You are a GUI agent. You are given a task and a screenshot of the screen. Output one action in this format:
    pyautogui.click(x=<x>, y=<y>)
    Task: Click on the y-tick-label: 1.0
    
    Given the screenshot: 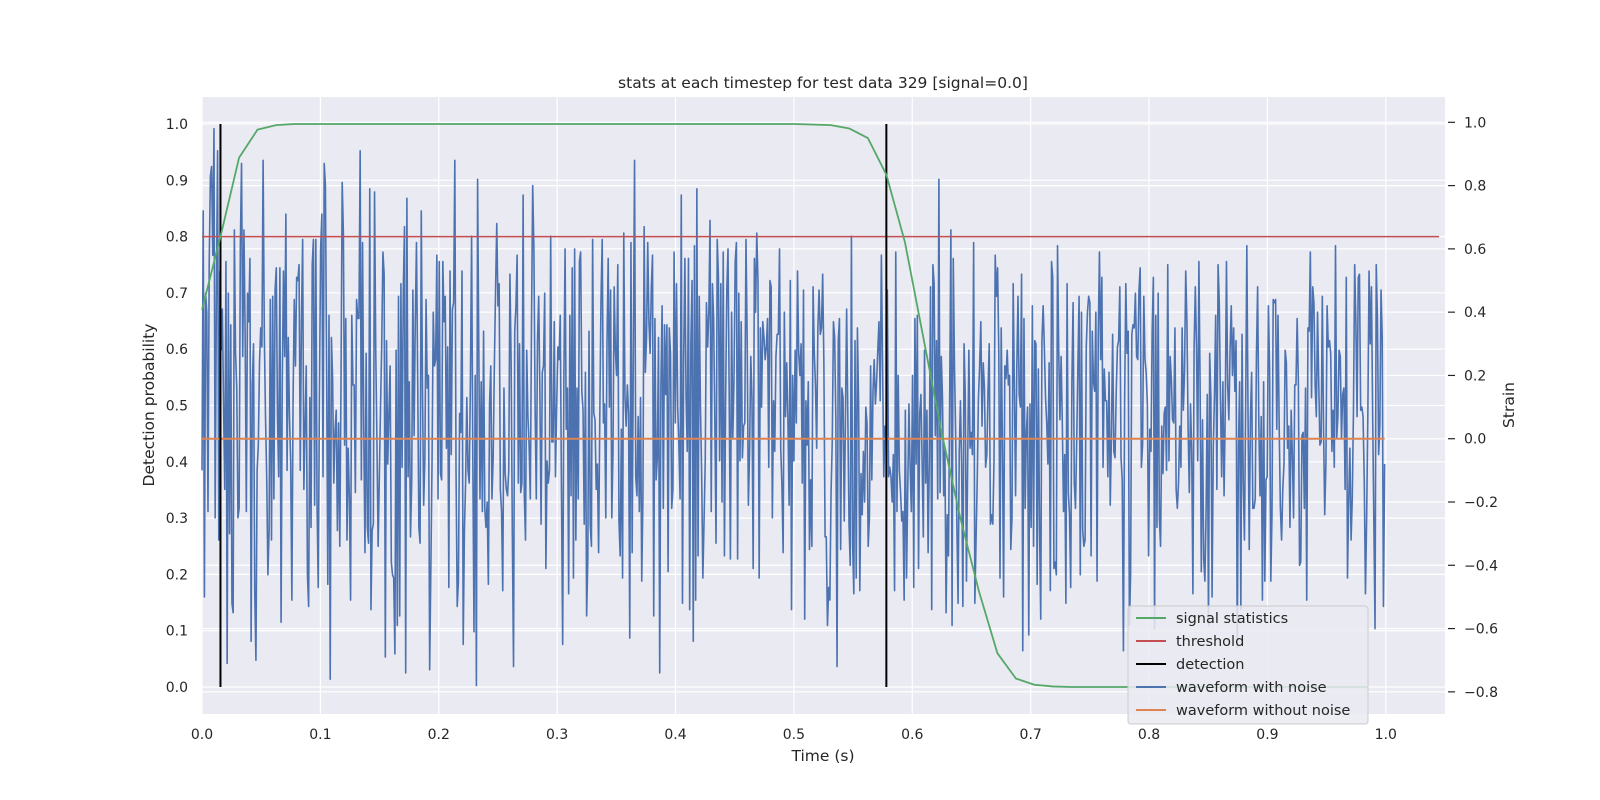 What is the action you would take?
    pyautogui.click(x=177, y=125)
    